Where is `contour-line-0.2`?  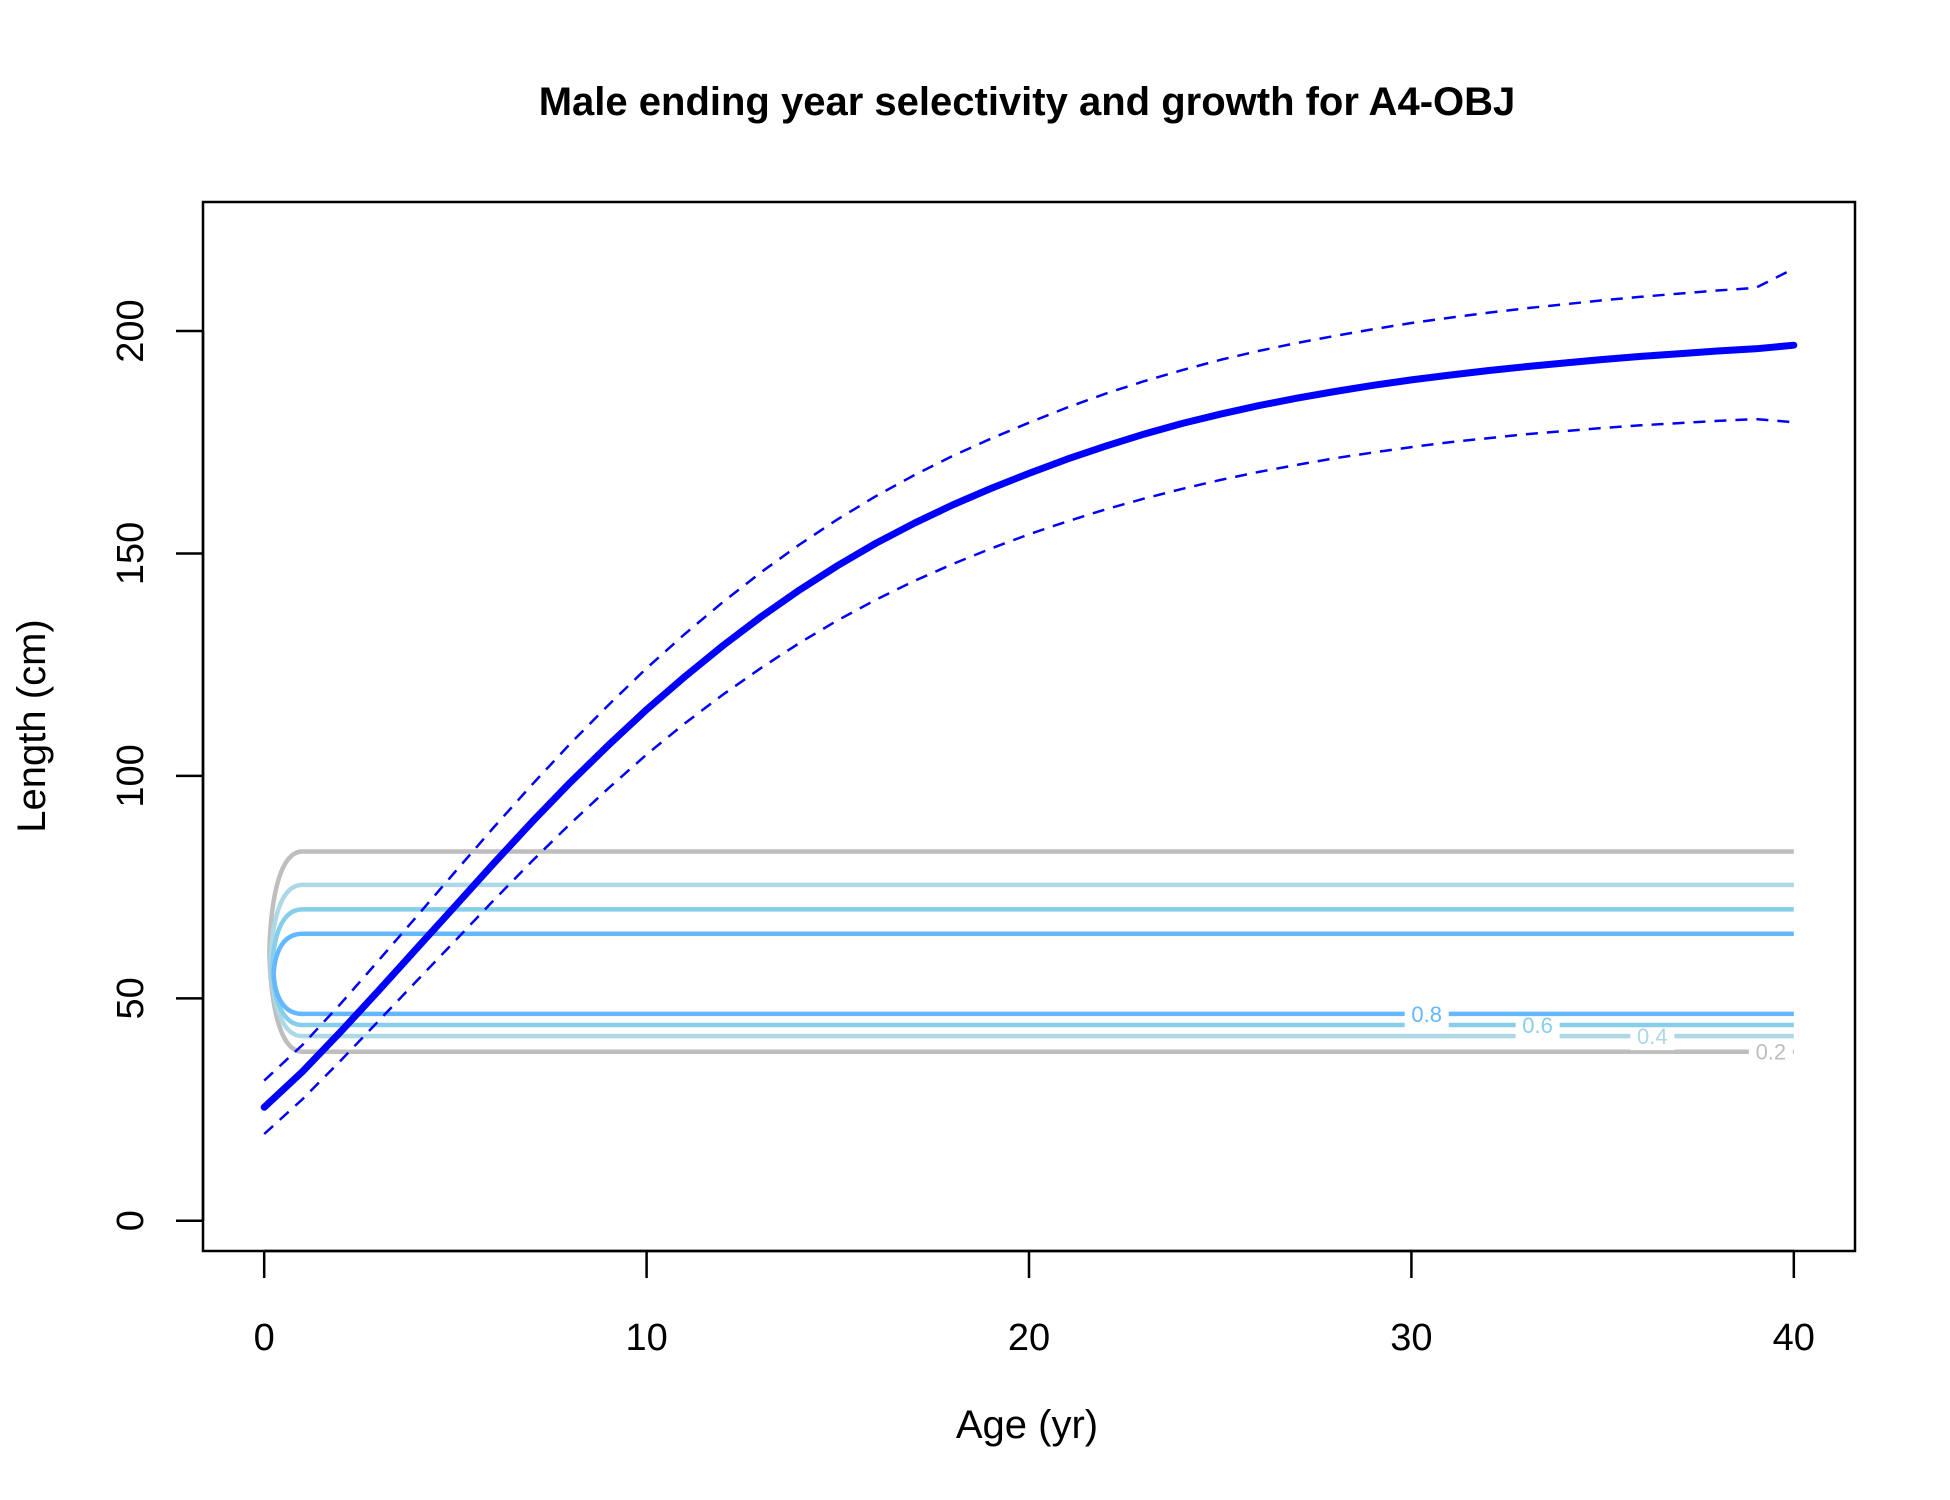
contour-line-0.2 is located at coordinates (1030, 951).